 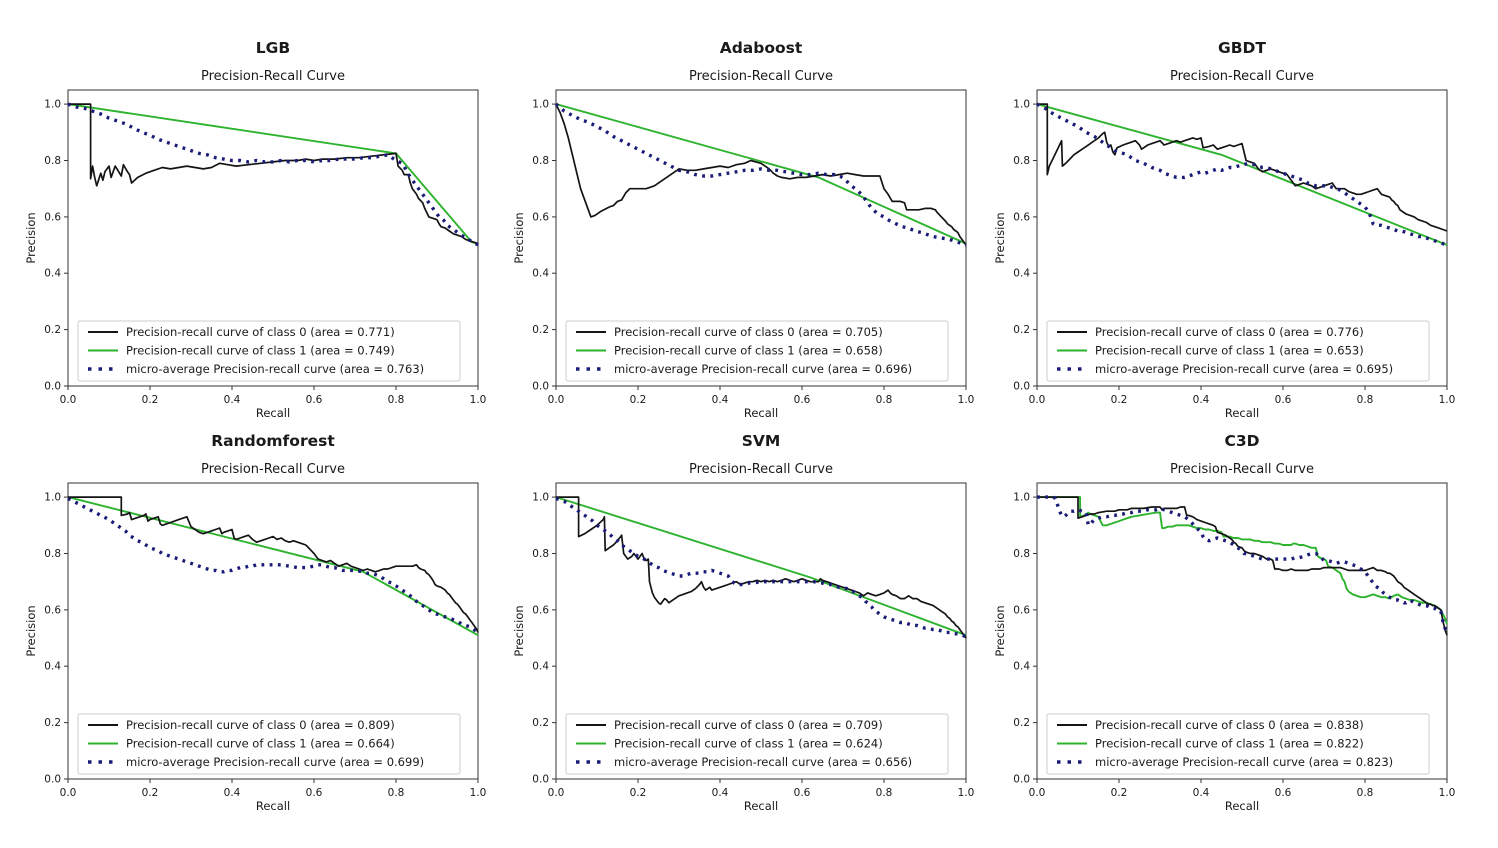 What do you see at coordinates (1241, 441) in the screenshot?
I see `chart-title: C3D` at bounding box center [1241, 441].